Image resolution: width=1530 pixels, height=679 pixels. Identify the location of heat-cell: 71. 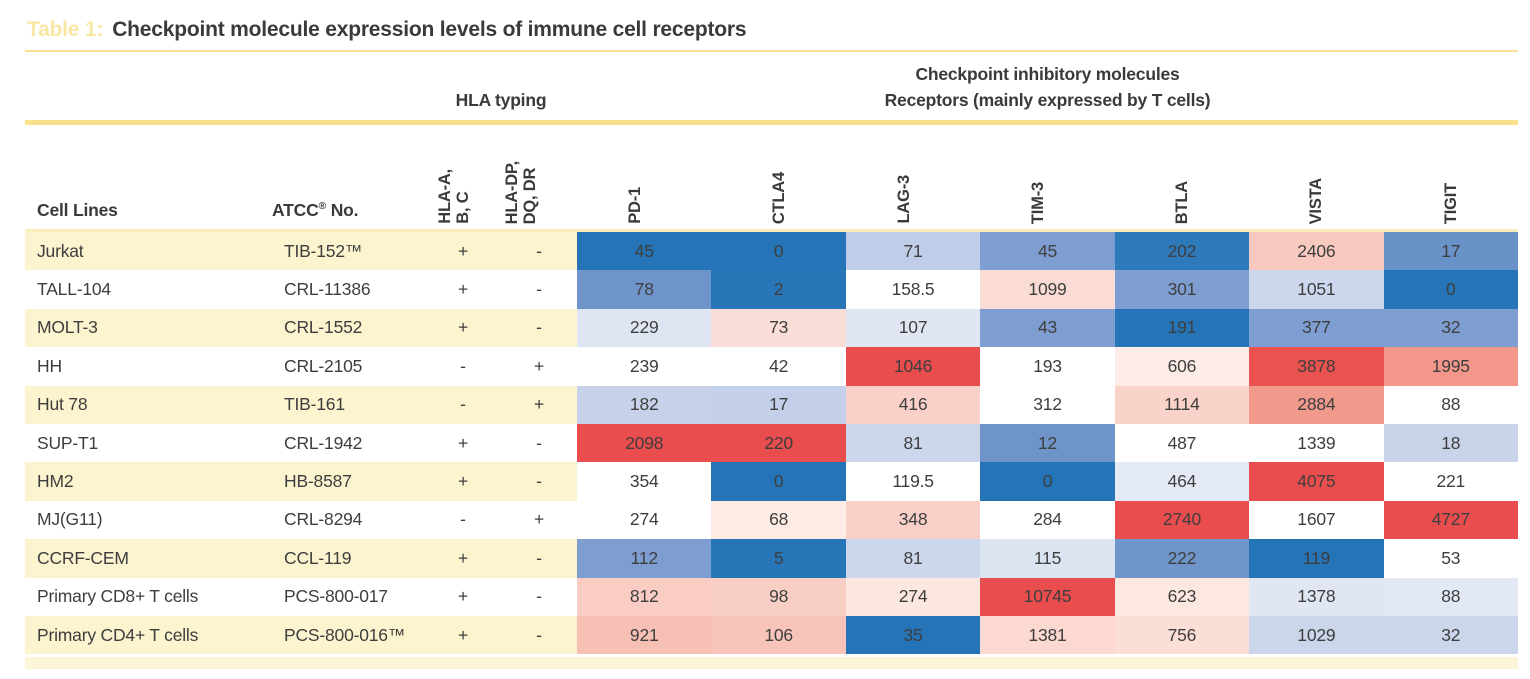
(913, 251).